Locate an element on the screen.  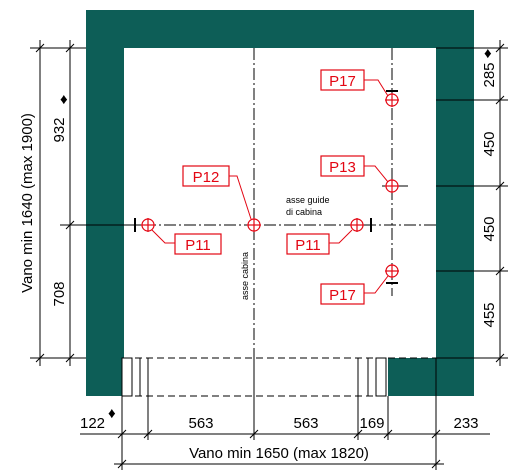
bottom-dim-3: 563 is located at coordinates (305, 423).